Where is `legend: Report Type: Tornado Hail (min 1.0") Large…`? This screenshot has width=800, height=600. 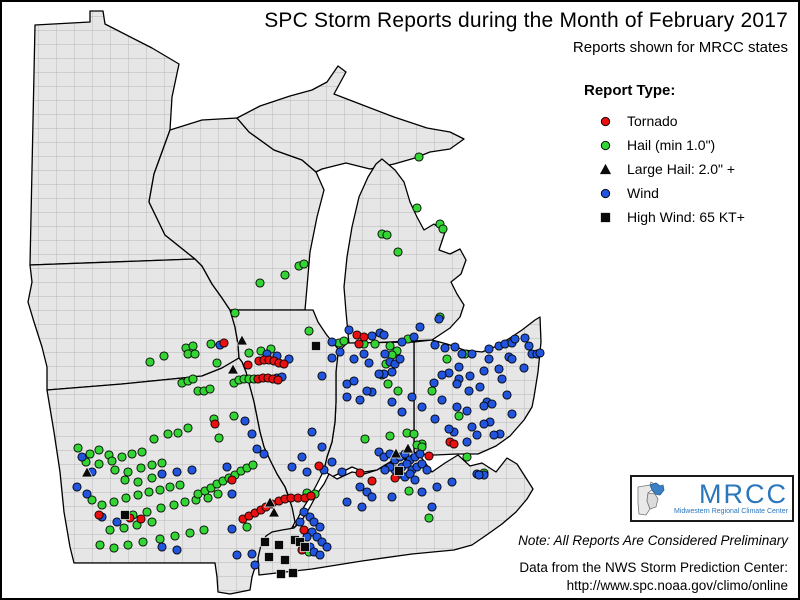 legend: Report Type: Tornado Hail (min 1.0") Large… is located at coordinates (664, 155).